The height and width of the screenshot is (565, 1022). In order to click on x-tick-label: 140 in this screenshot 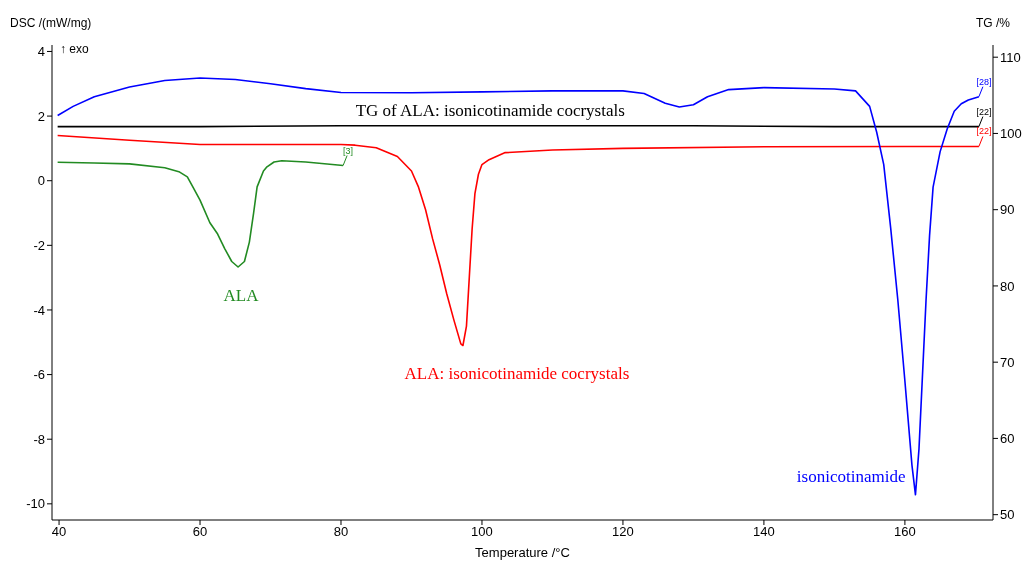, I will do `click(764, 532)`.